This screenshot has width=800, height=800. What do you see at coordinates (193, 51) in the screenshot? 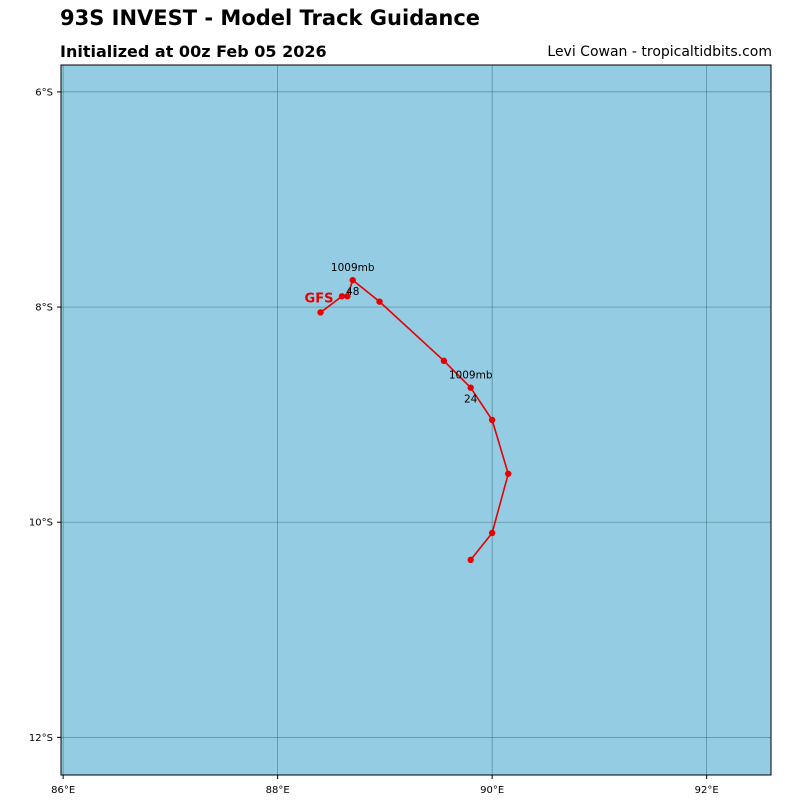
I see `init-time-subtitle: Initialized at 00z Feb 05 2026` at bounding box center [193, 51].